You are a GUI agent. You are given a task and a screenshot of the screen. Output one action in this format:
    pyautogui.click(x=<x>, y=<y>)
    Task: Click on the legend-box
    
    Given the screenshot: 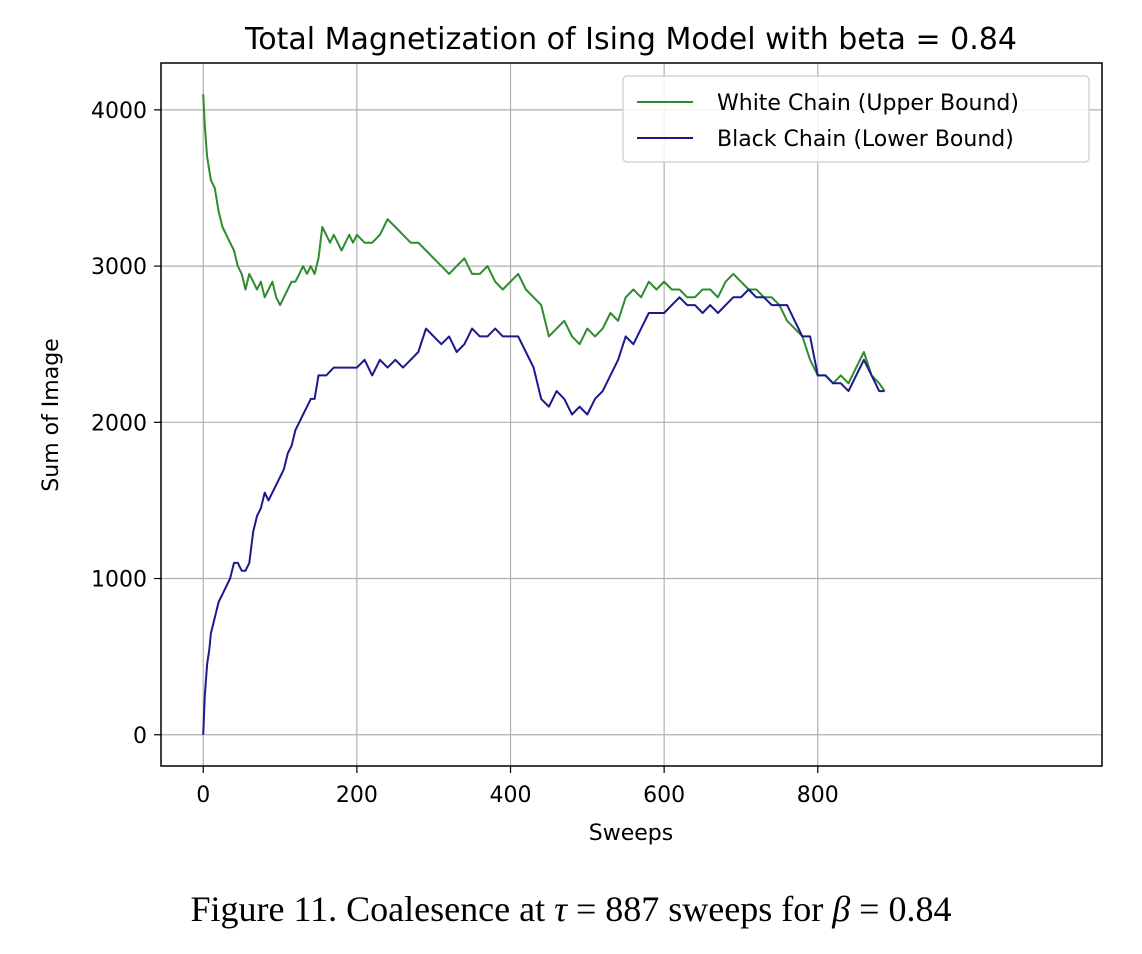 What is the action you would take?
    pyautogui.click(x=856, y=119)
    